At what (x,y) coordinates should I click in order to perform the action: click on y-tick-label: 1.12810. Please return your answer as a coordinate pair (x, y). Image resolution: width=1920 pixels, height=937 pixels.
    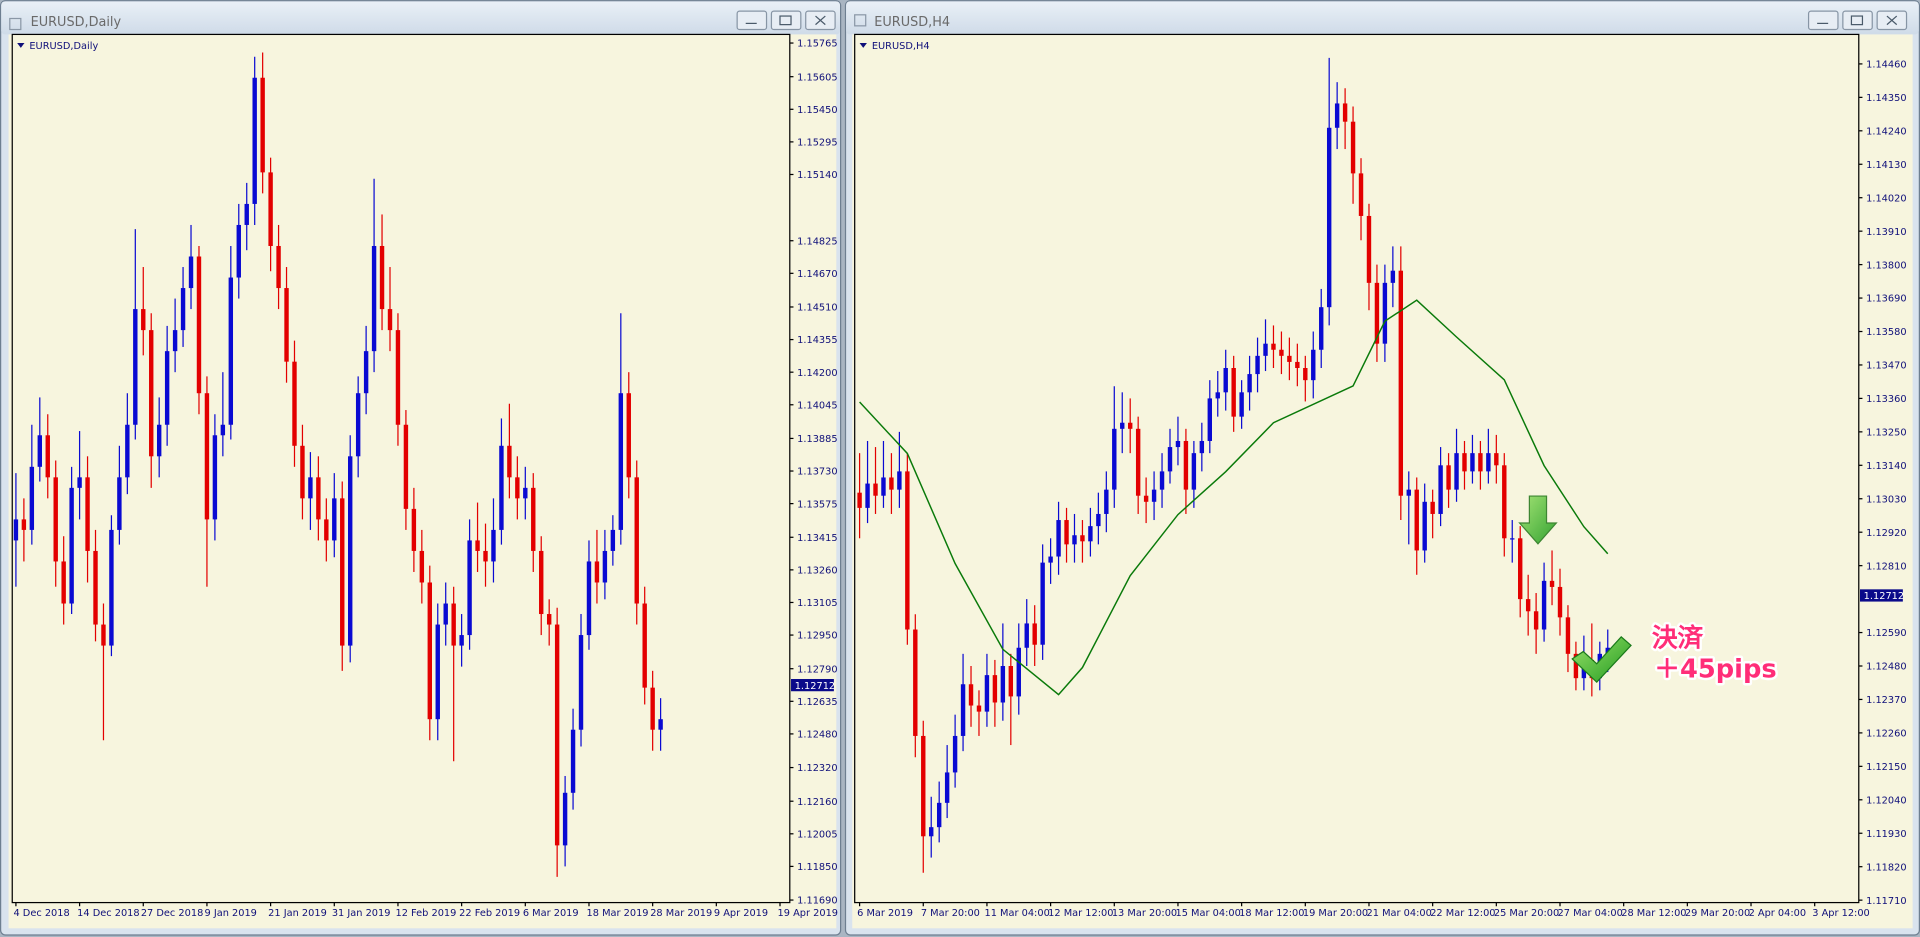
    Looking at the image, I should click on (1886, 566).